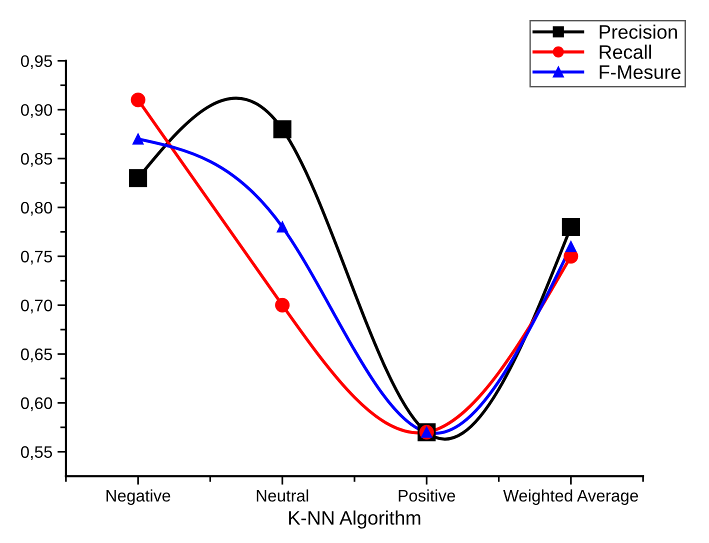 This screenshot has width=709, height=543. What do you see at coordinates (640, 72) in the screenshot?
I see `legend-label: F-Mesure` at bounding box center [640, 72].